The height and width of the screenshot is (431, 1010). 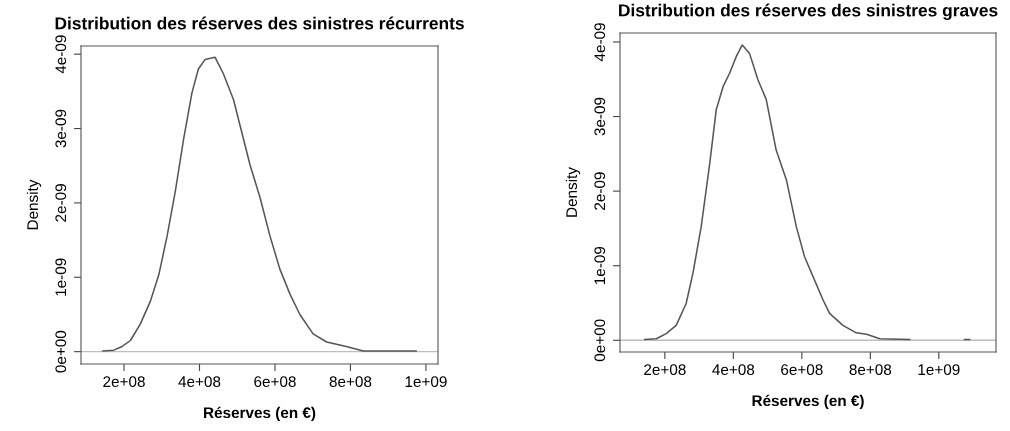 I want to click on chart-title: Distribution des réserves des sinistres récurrents, so click(x=259, y=23).